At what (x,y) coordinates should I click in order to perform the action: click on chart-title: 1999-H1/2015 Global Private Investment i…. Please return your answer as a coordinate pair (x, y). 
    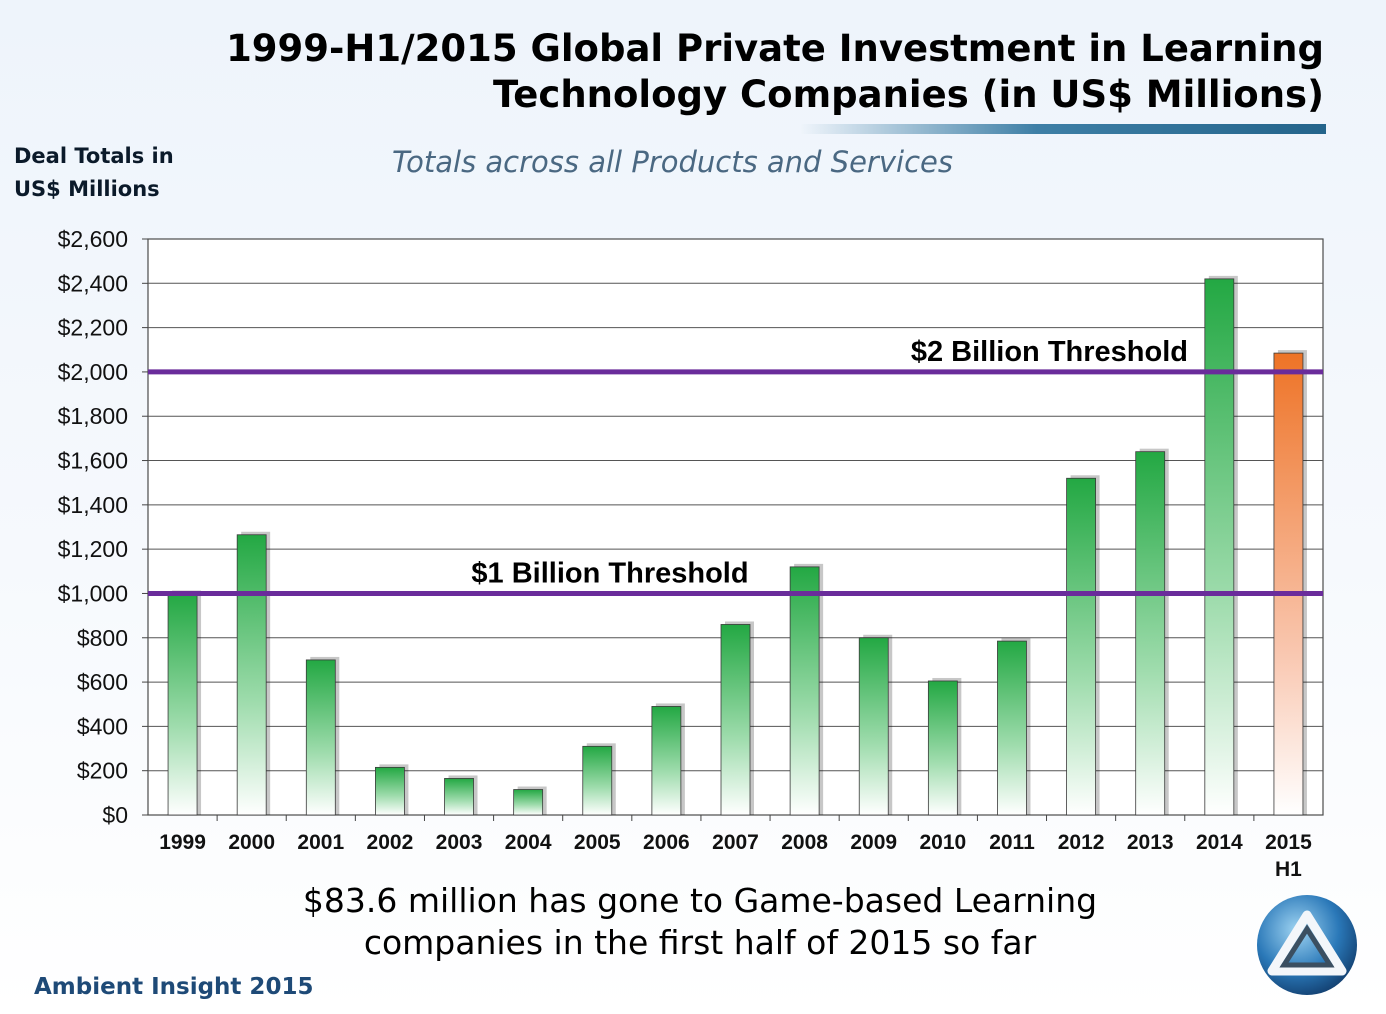
    Looking at the image, I should click on (734, 72).